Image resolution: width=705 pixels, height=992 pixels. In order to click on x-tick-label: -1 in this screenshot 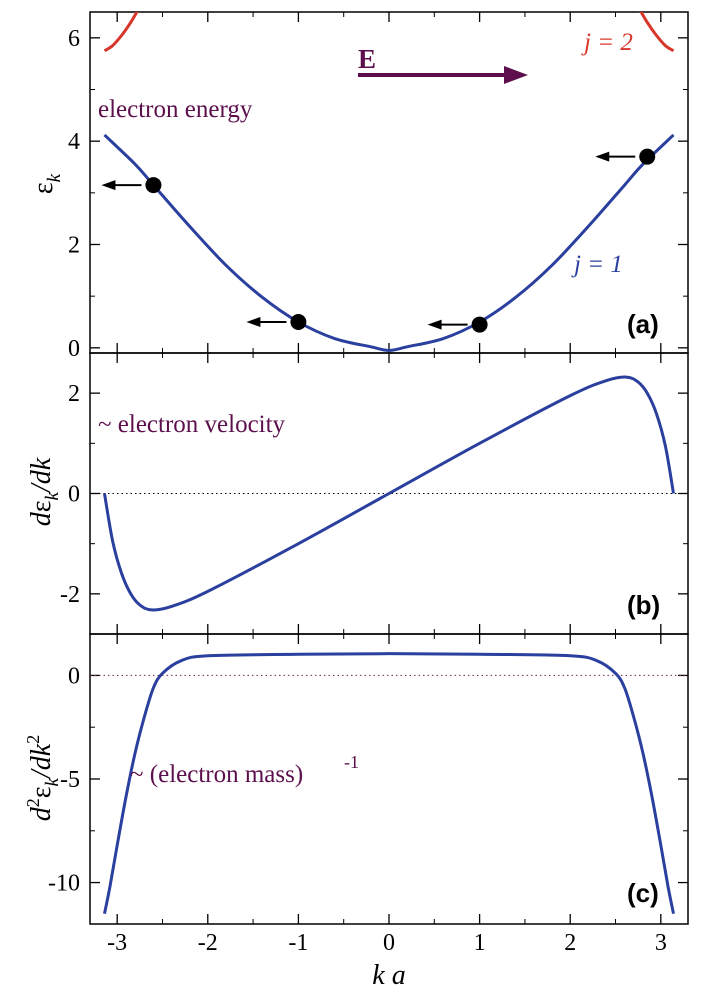, I will do `click(298, 943)`.